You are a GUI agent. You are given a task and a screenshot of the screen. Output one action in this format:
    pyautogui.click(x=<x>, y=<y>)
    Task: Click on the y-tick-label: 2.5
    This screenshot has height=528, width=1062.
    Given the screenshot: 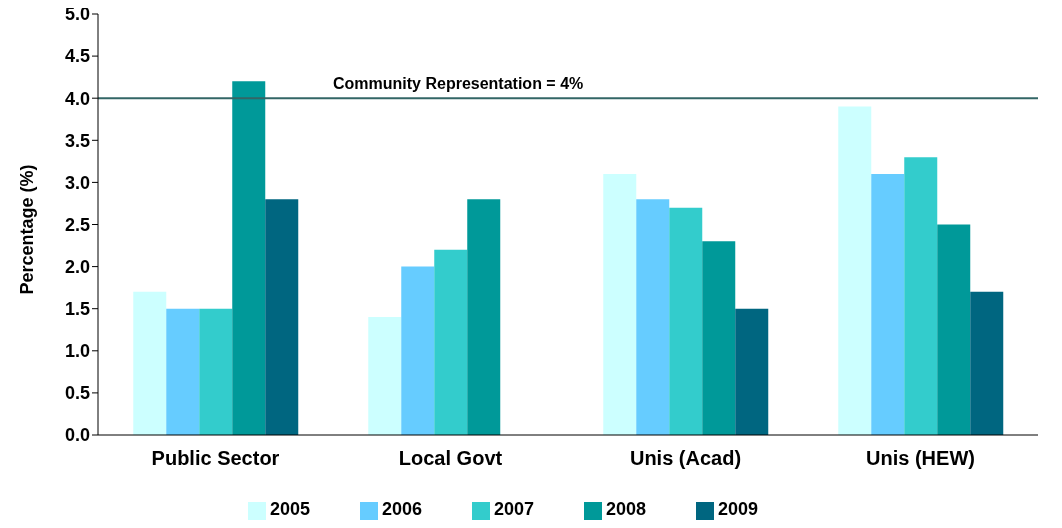 What is the action you would take?
    pyautogui.click(x=77, y=224)
    